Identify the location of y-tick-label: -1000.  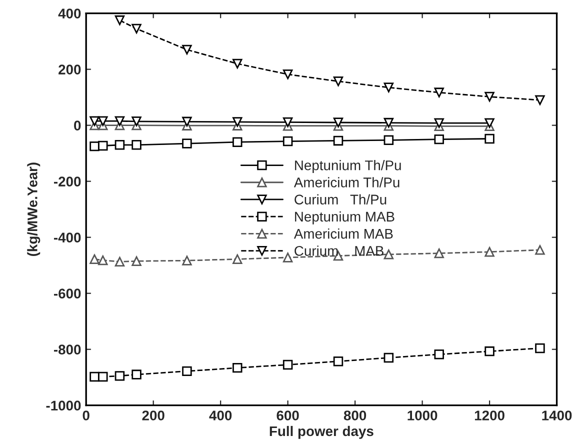
(63, 405).